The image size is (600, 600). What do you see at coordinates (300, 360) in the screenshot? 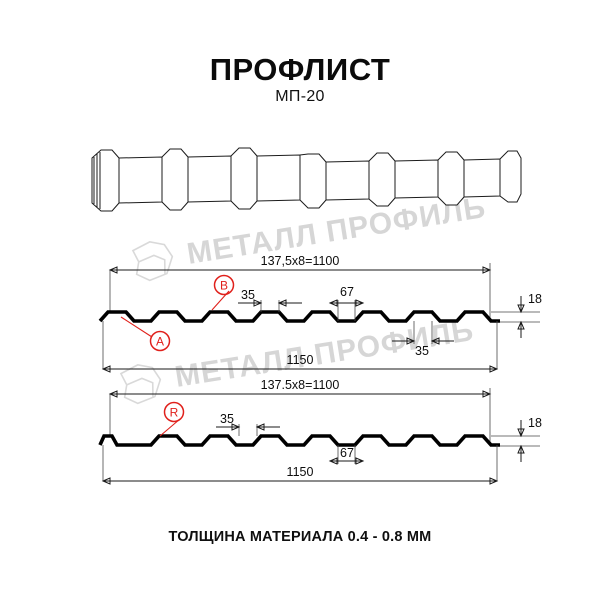
I see `dim-bottom-overall-text: 1150` at bounding box center [300, 360].